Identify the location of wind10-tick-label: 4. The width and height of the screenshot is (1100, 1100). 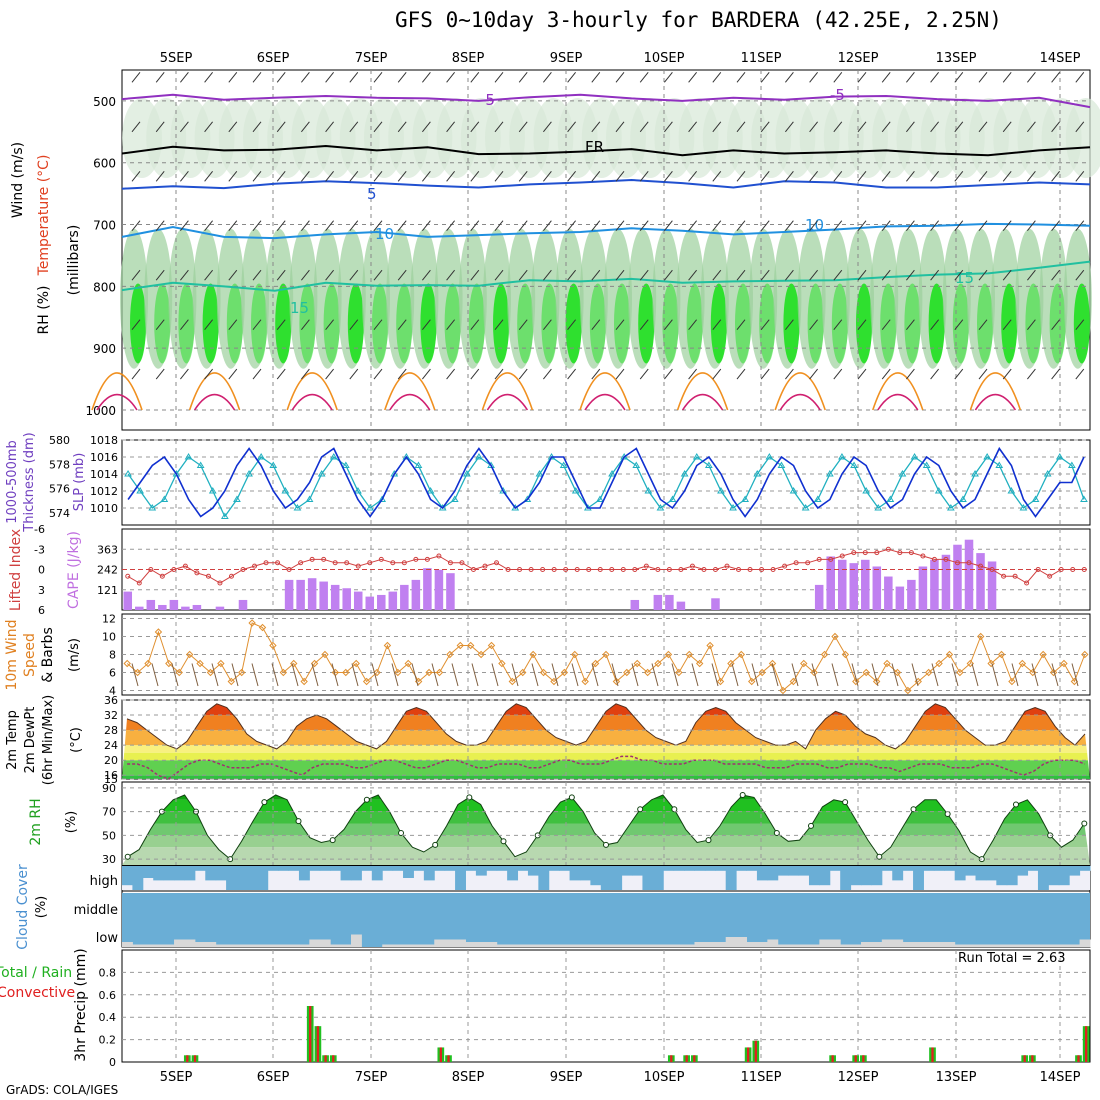
(112, 691).